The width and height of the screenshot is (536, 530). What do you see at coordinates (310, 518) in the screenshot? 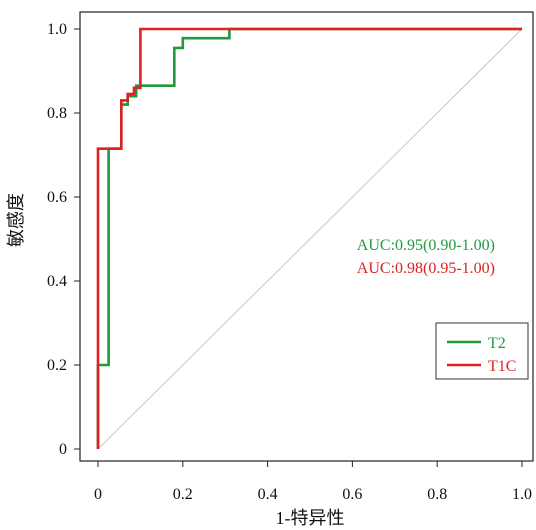
I see `x-axis-label: 1-特异性` at bounding box center [310, 518].